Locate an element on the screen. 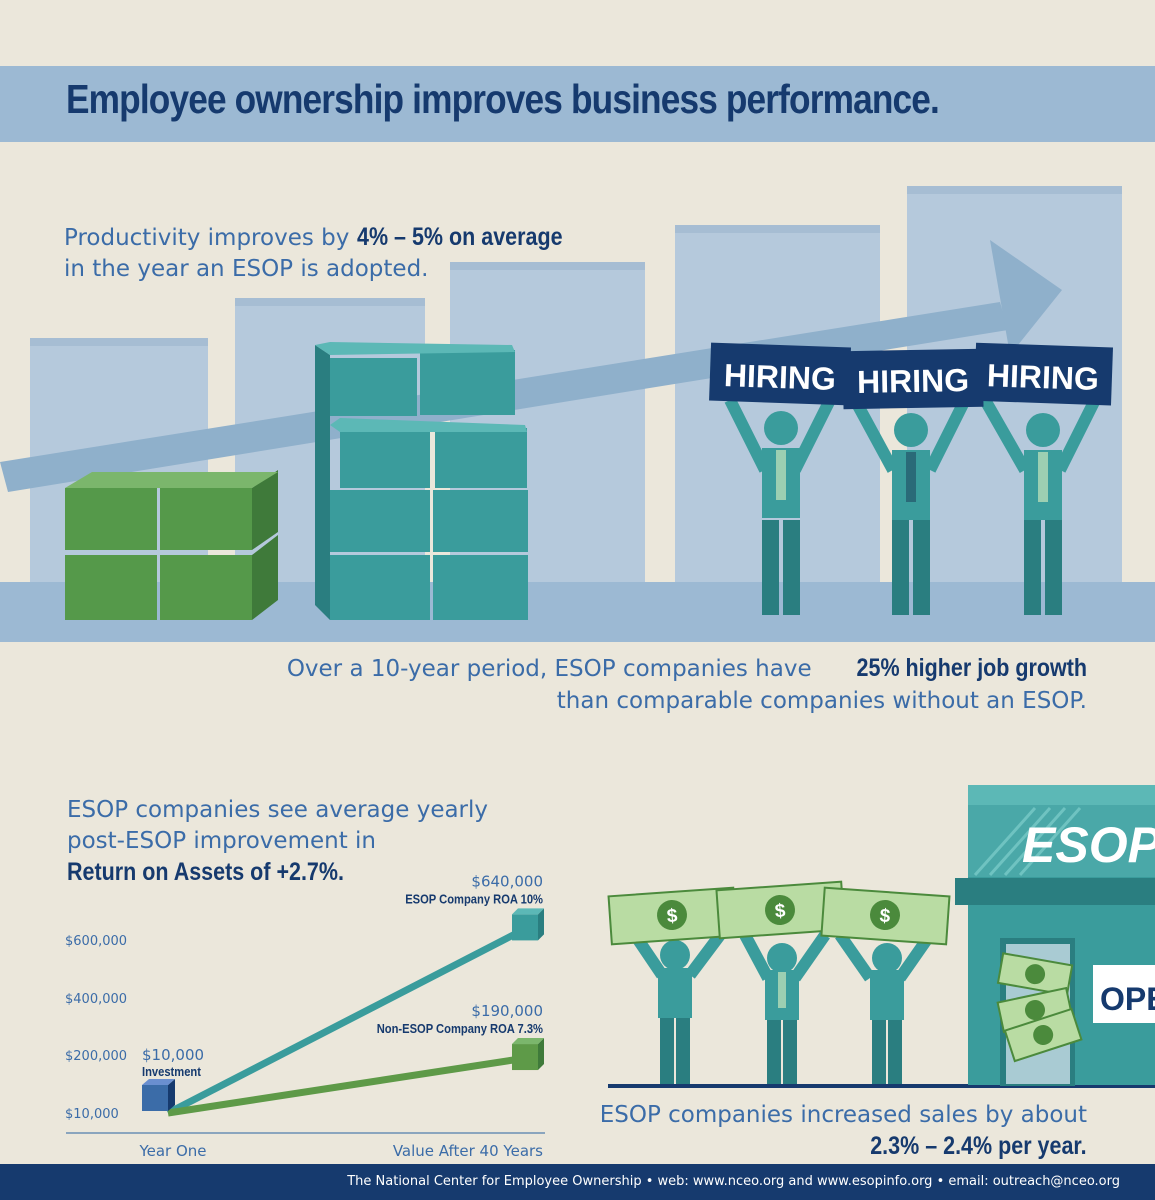  roa-highlight: Return on Assets of +2.7%. is located at coordinates (205, 872).